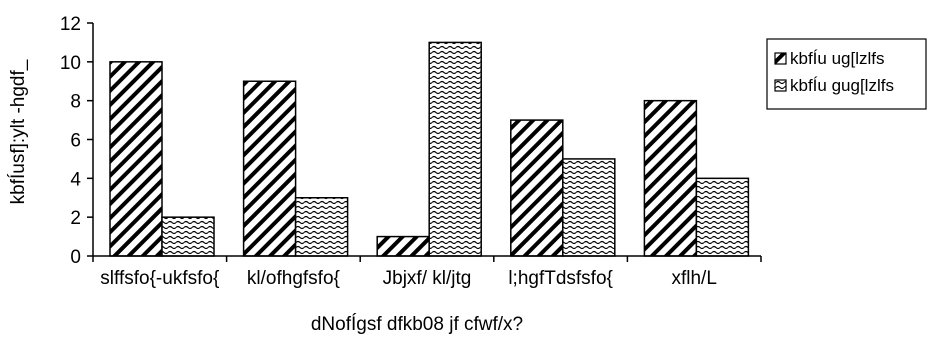 The width and height of the screenshot is (930, 338). I want to click on x-category-label: Jbjxf/ kl/jtg, so click(427, 278).